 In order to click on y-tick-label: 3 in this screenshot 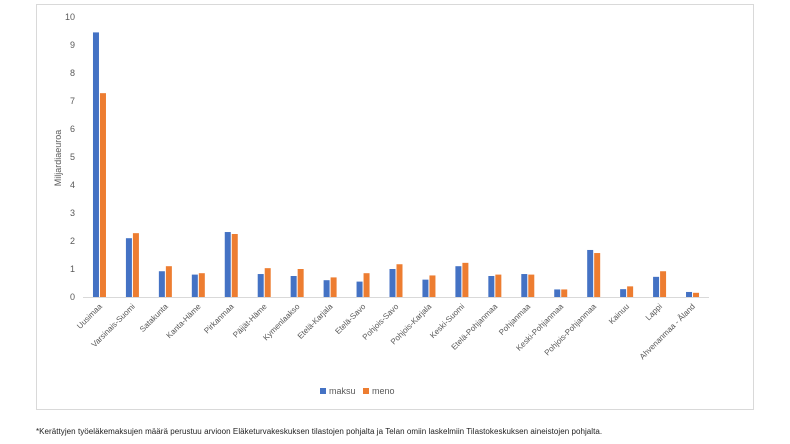, I will do `click(72, 213)`.